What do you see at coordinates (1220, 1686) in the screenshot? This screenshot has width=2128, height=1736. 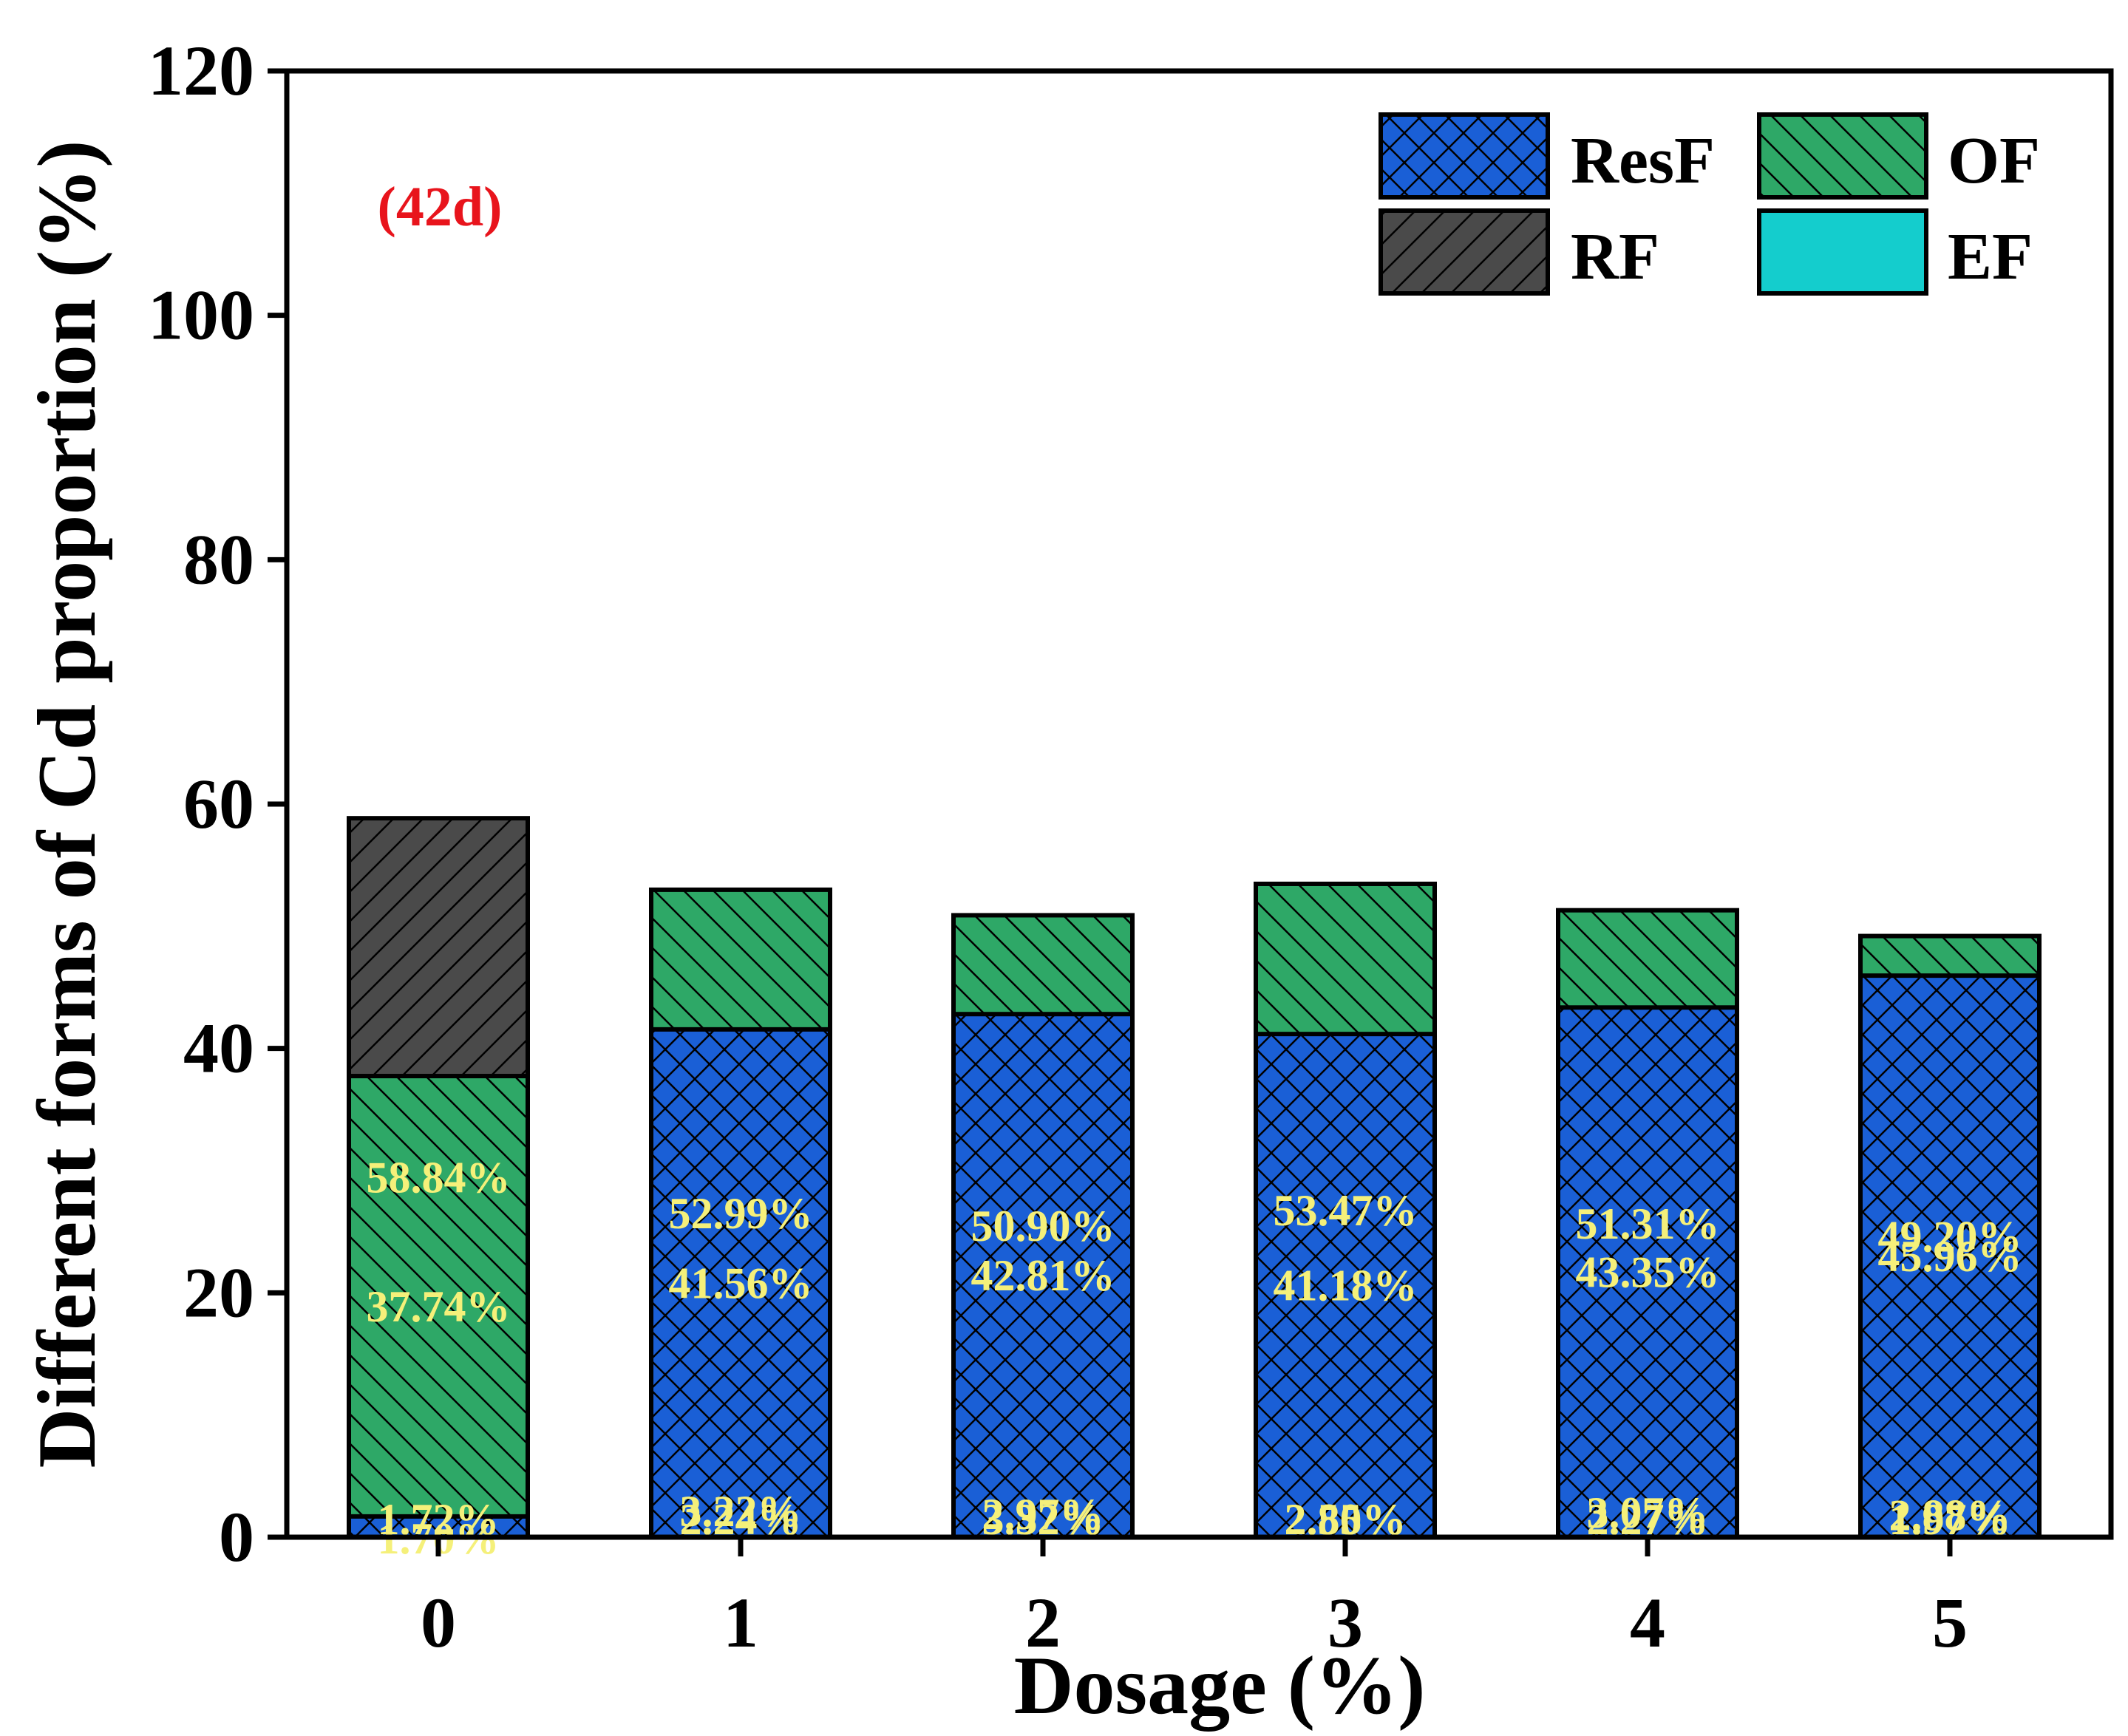 I see `x-axis-title: Dosage (%)` at bounding box center [1220, 1686].